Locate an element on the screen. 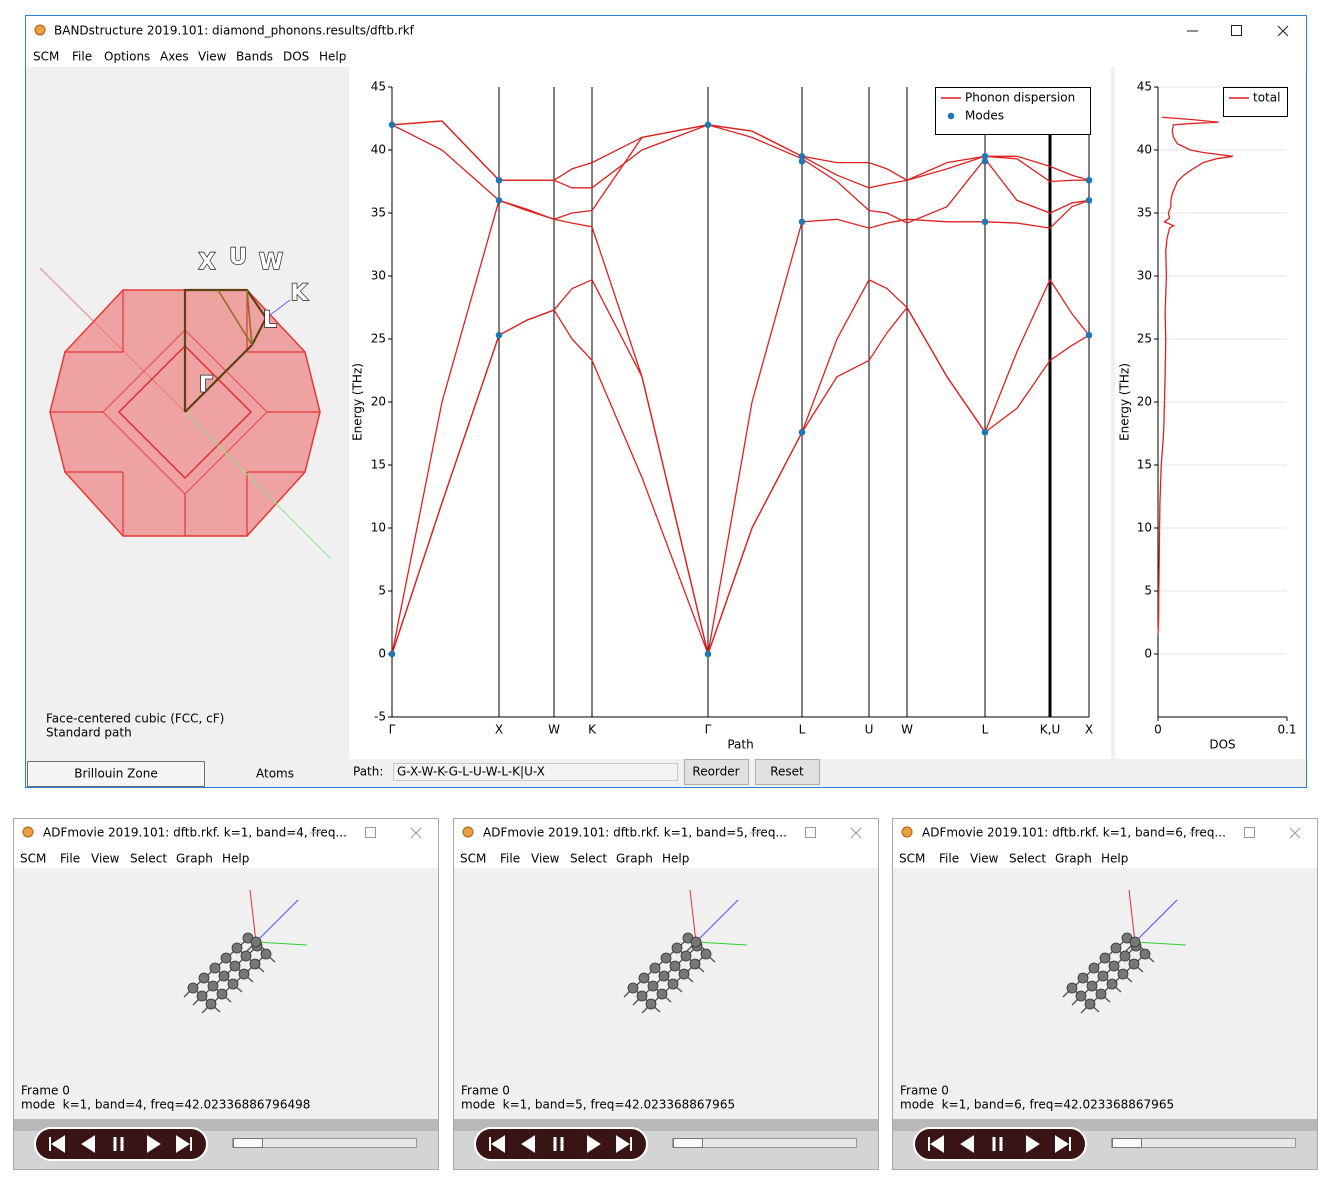  button-label: Reset is located at coordinates (787, 772).